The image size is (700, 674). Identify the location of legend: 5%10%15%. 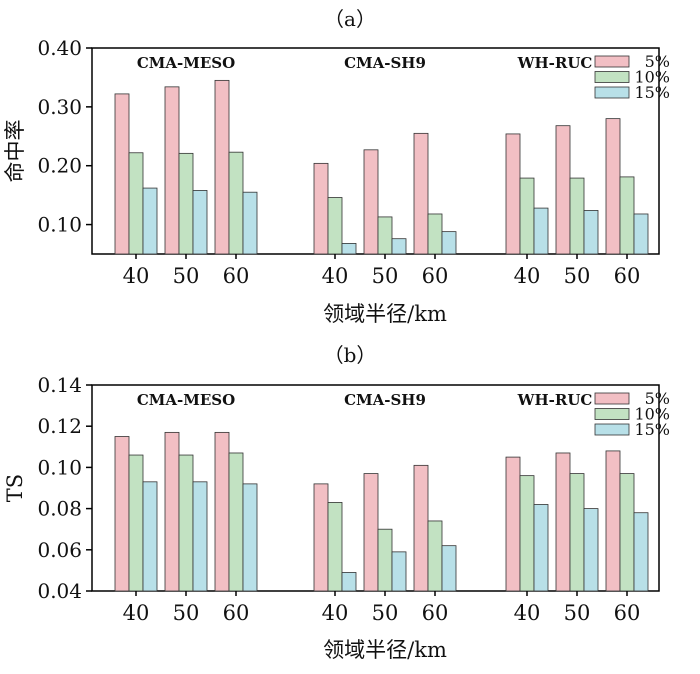
(632, 414).